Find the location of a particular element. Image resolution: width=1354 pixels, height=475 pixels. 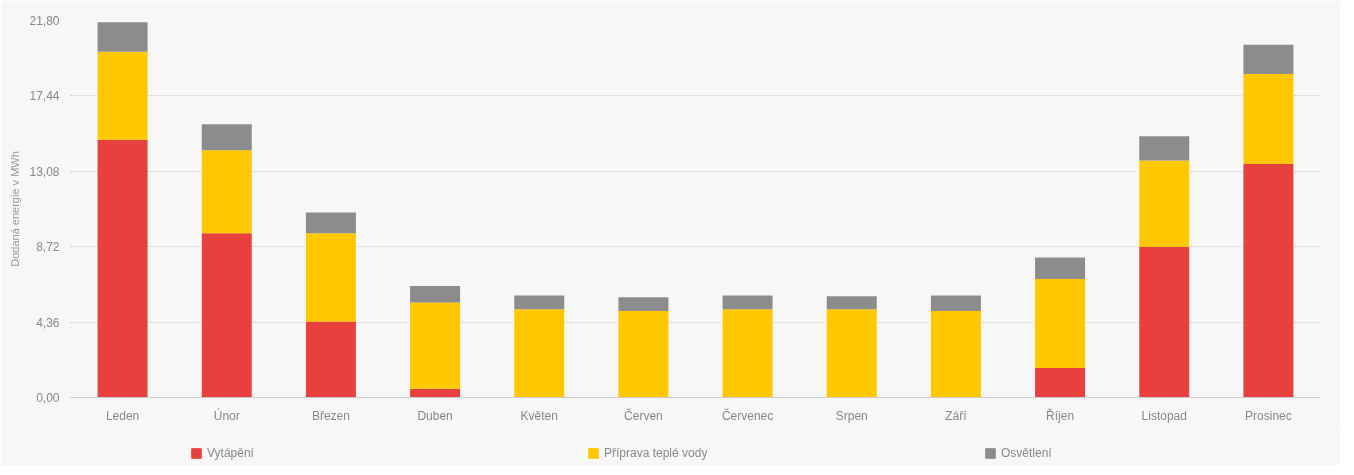

x-tick-label: Červen is located at coordinates (643, 415).